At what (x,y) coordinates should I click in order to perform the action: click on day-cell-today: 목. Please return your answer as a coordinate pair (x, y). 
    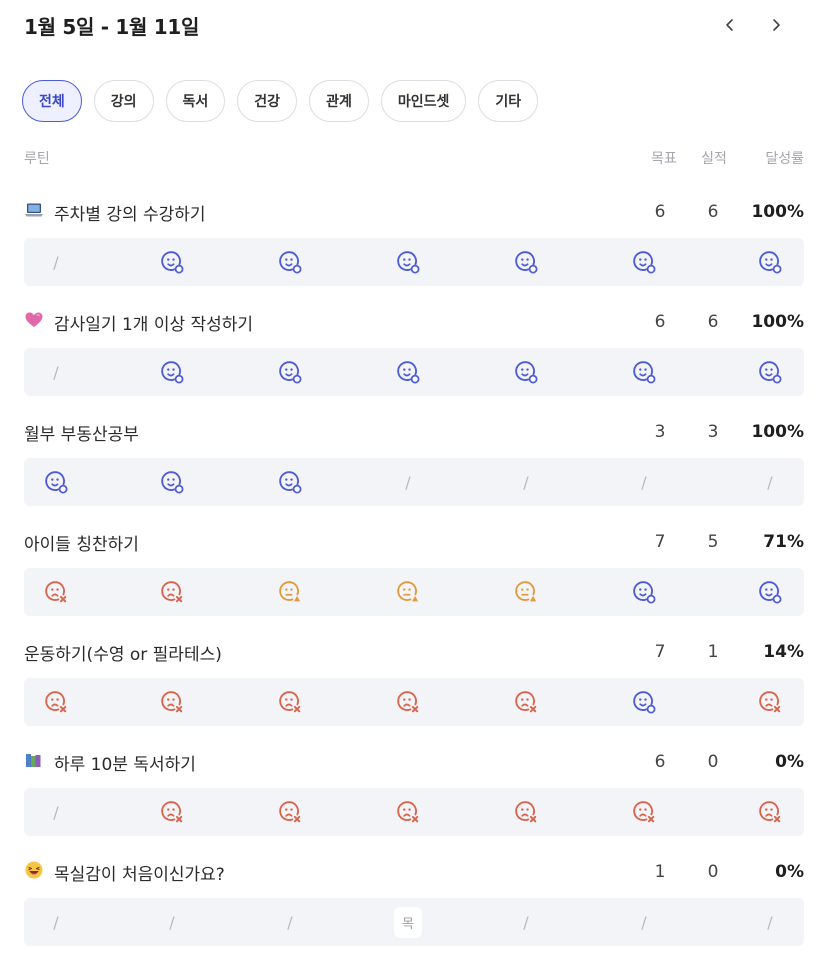
    Looking at the image, I should click on (408, 922).